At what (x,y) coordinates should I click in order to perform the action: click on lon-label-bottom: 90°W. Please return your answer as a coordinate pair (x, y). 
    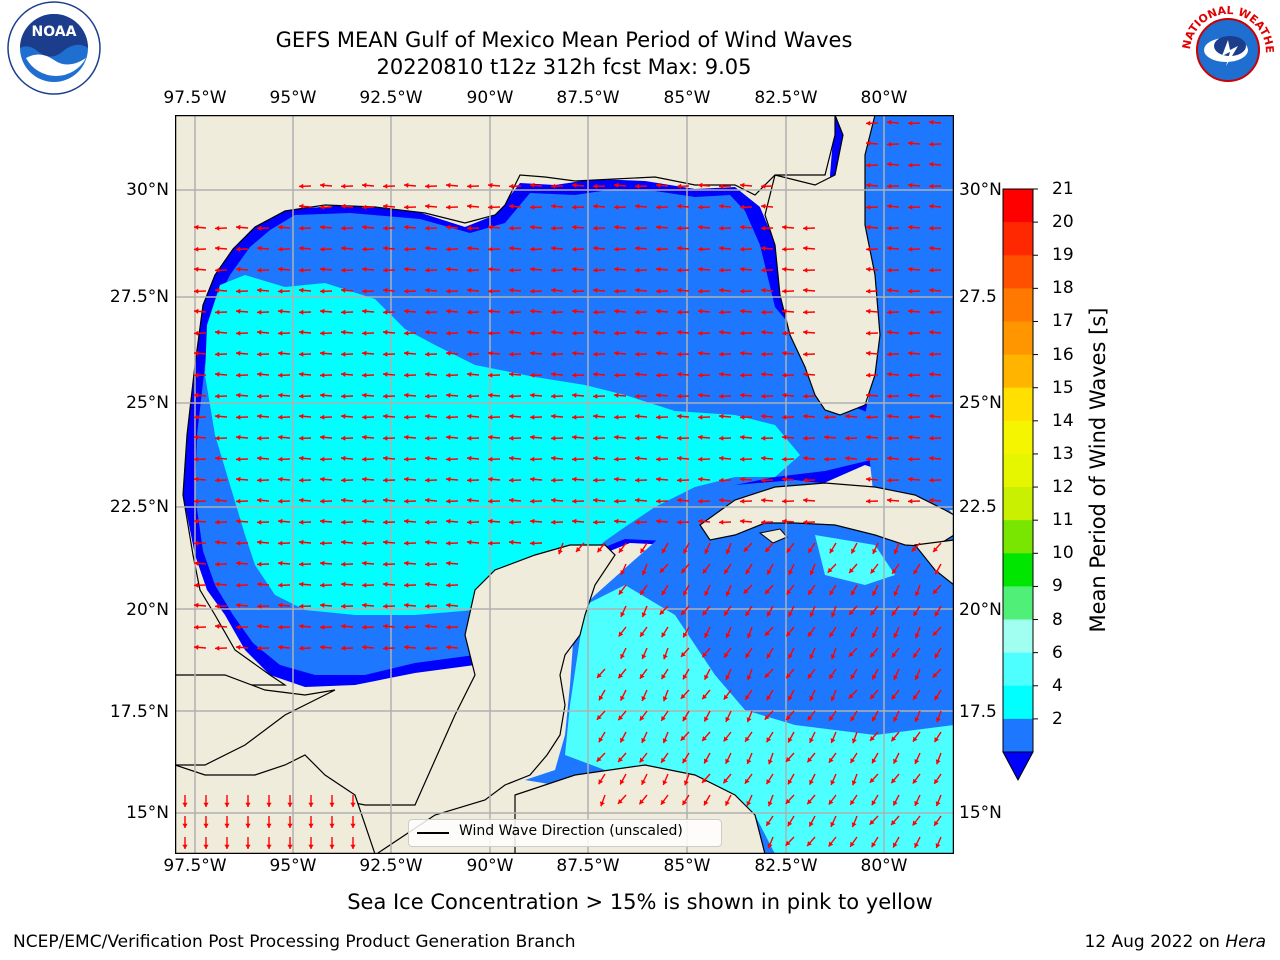
    Looking at the image, I should click on (490, 866).